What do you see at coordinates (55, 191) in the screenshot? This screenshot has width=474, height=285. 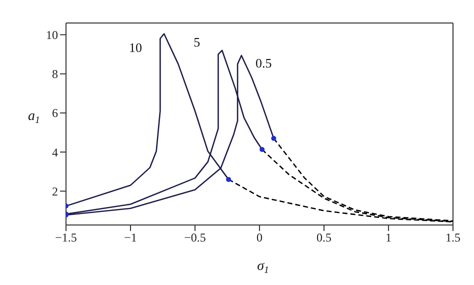 I see `y-tick-label: 2` at bounding box center [55, 191].